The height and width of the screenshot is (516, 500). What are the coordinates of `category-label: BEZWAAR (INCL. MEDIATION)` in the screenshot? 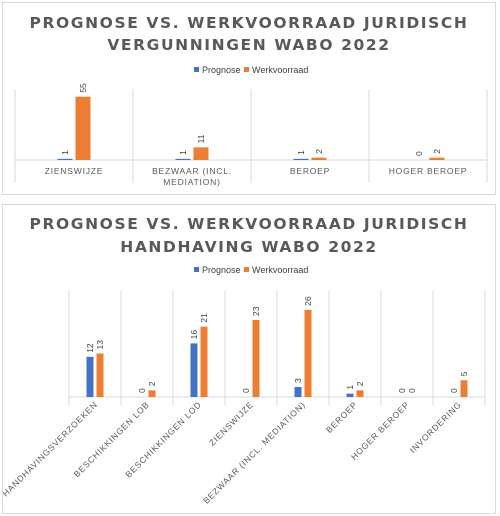 It's located at (254, 452).